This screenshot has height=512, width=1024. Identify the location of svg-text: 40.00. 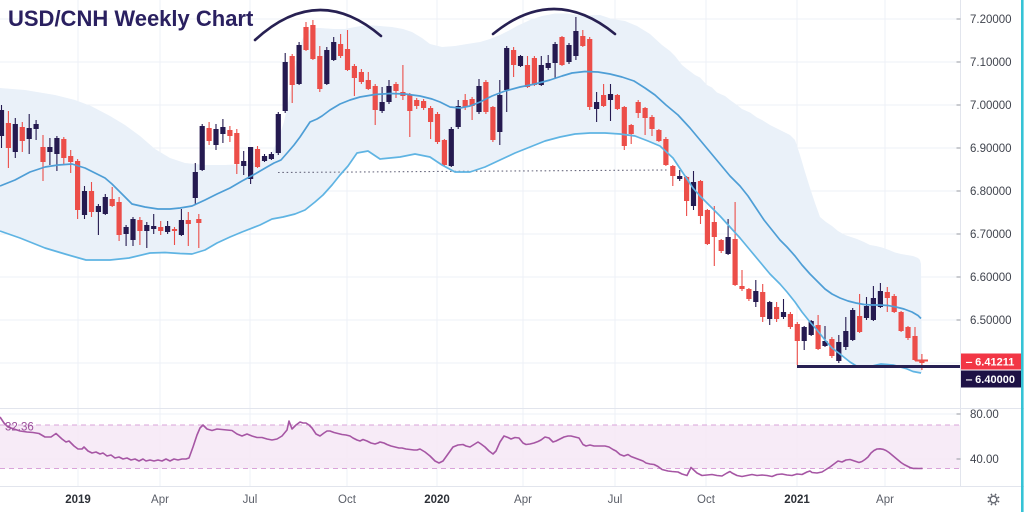
(984, 460).